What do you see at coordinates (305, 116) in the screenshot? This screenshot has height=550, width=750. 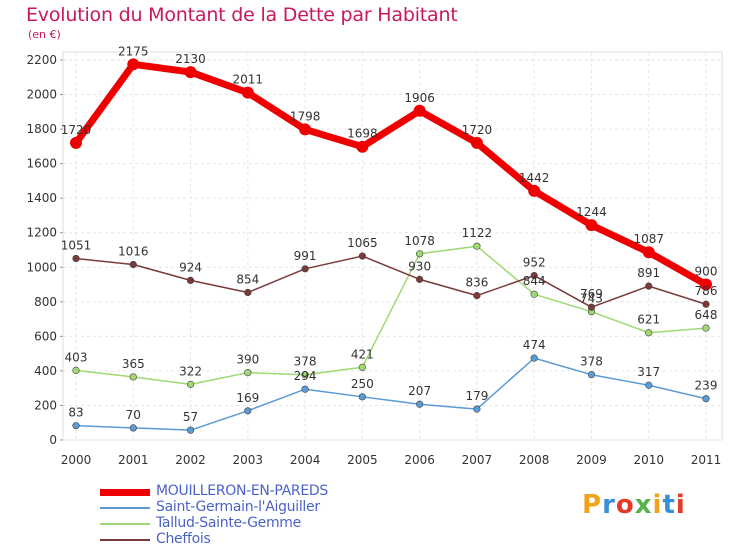 I see `data-label: 1798` at bounding box center [305, 116].